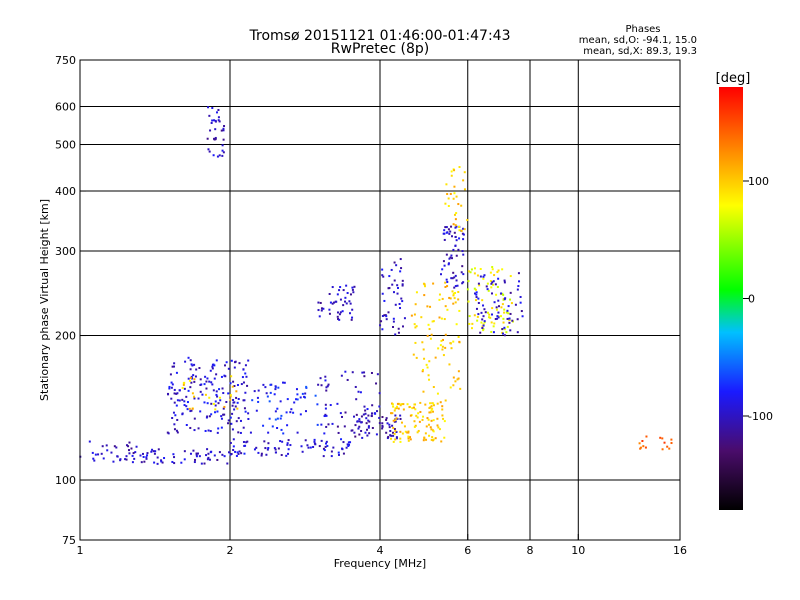 The width and height of the screenshot is (800, 600). I want to click on y-tick-label: 100, so click(65, 480).